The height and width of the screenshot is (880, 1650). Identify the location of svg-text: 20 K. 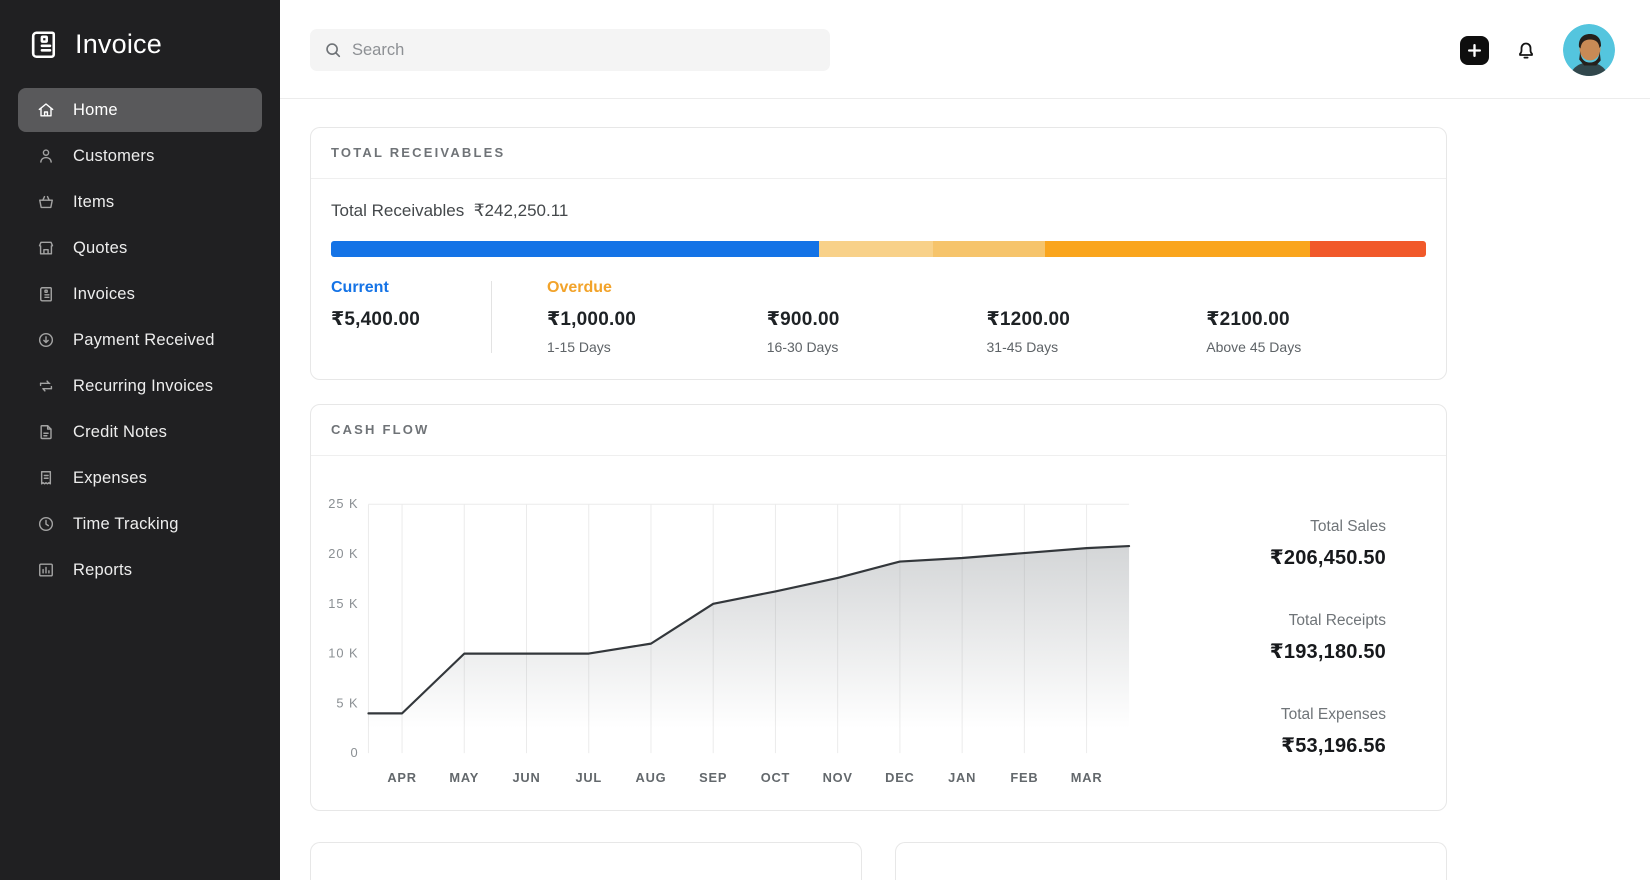
(343, 553).